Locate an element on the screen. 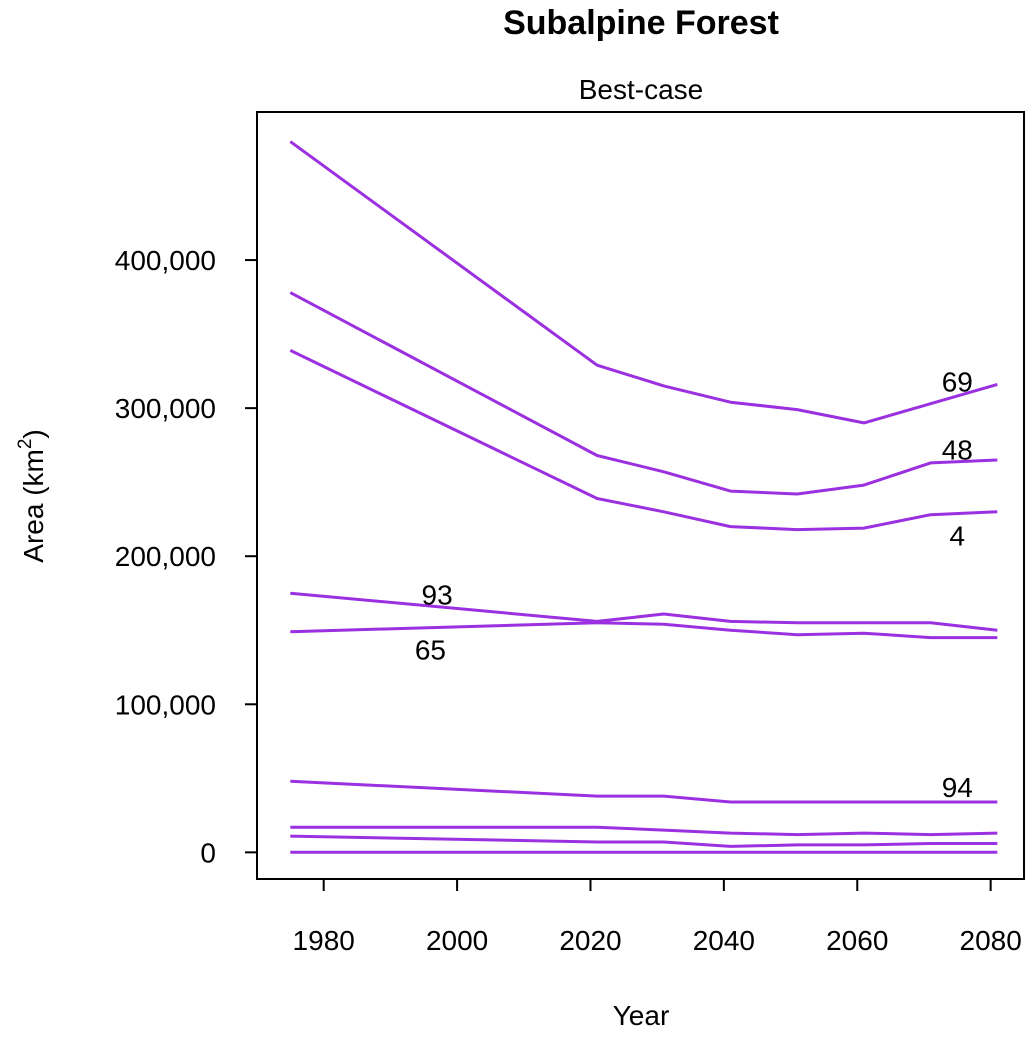 Image resolution: width=1032 pixels, height=1040 pixels. chart-title: Subalpine Forest is located at coordinates (641, 23).